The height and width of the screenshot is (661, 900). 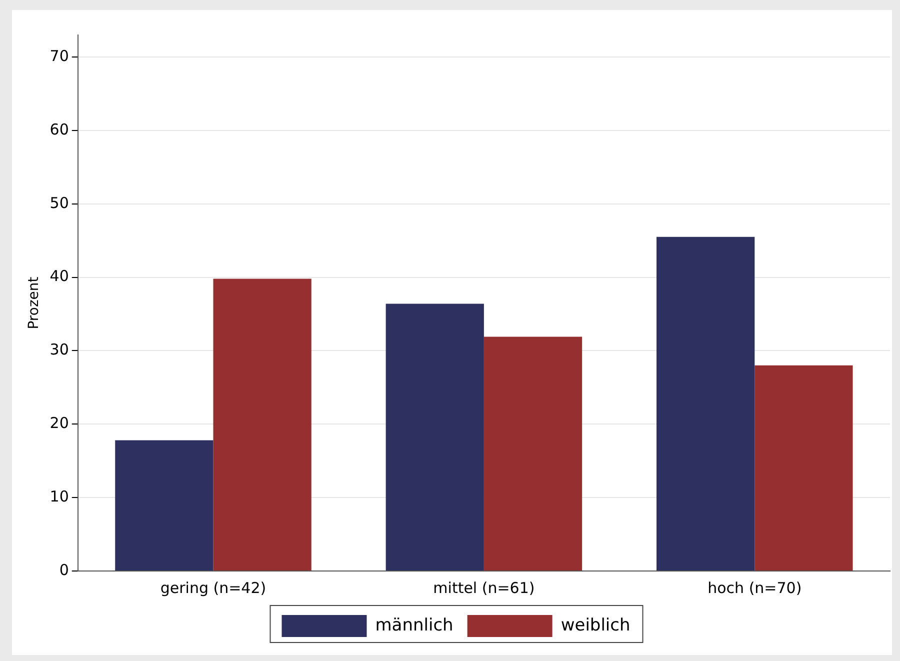 What do you see at coordinates (59, 423) in the screenshot?
I see `y-tick-label: 20` at bounding box center [59, 423].